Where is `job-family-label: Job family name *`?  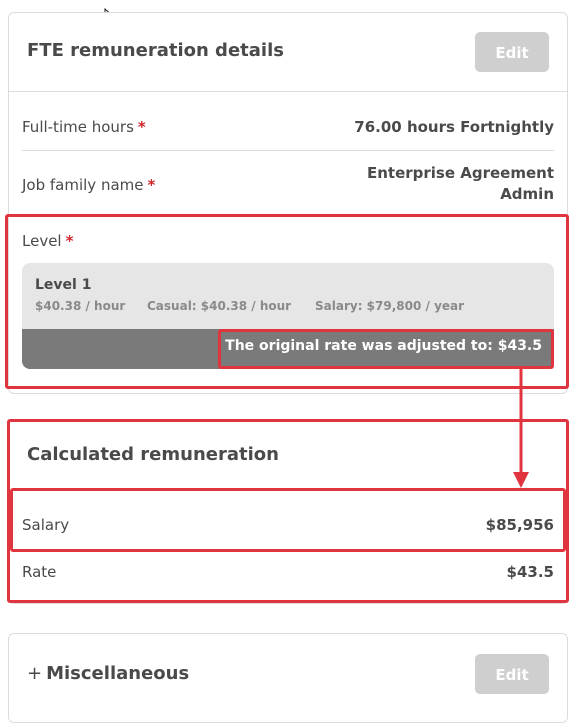 job-family-label: Job family name * is located at coordinates (89, 185).